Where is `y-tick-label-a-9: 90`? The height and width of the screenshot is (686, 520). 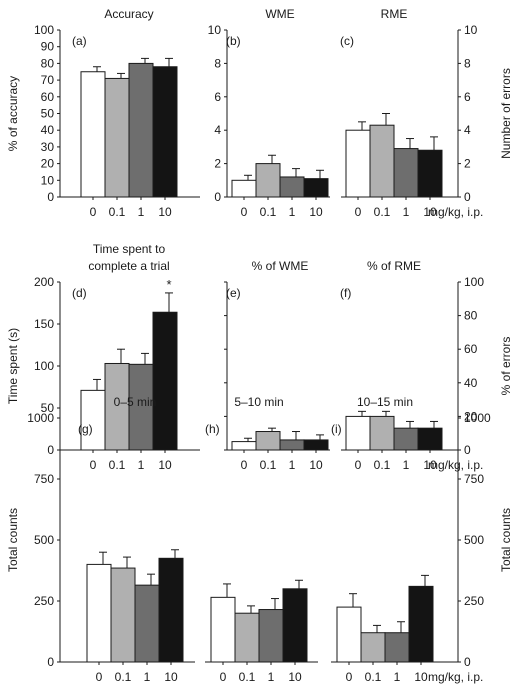
y-tick-label-a-9: 90 is located at coordinates (48, 47).